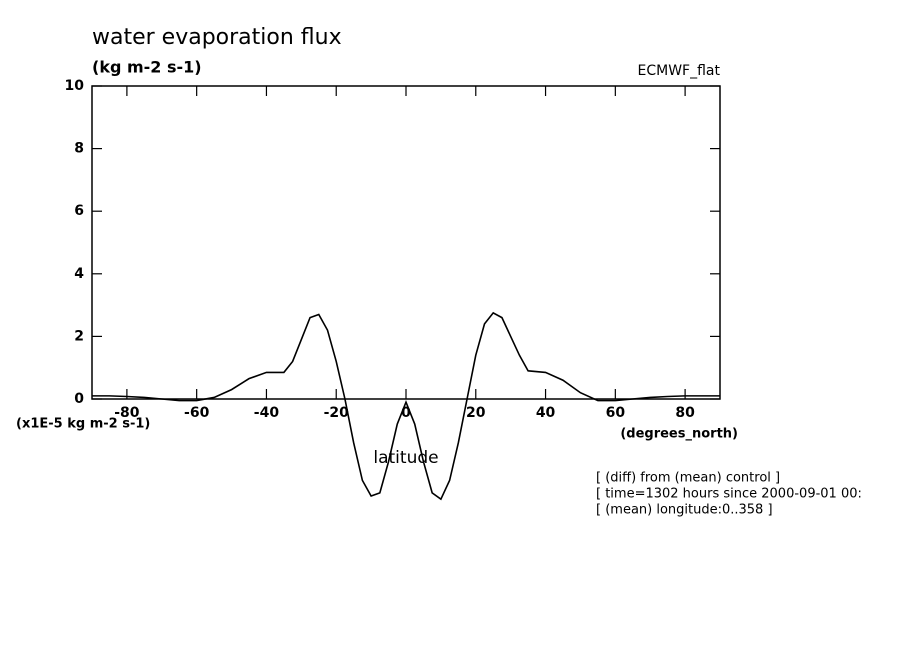 This screenshot has width=904, height=654. I want to click on y-tick-label: 2, so click(79, 336).